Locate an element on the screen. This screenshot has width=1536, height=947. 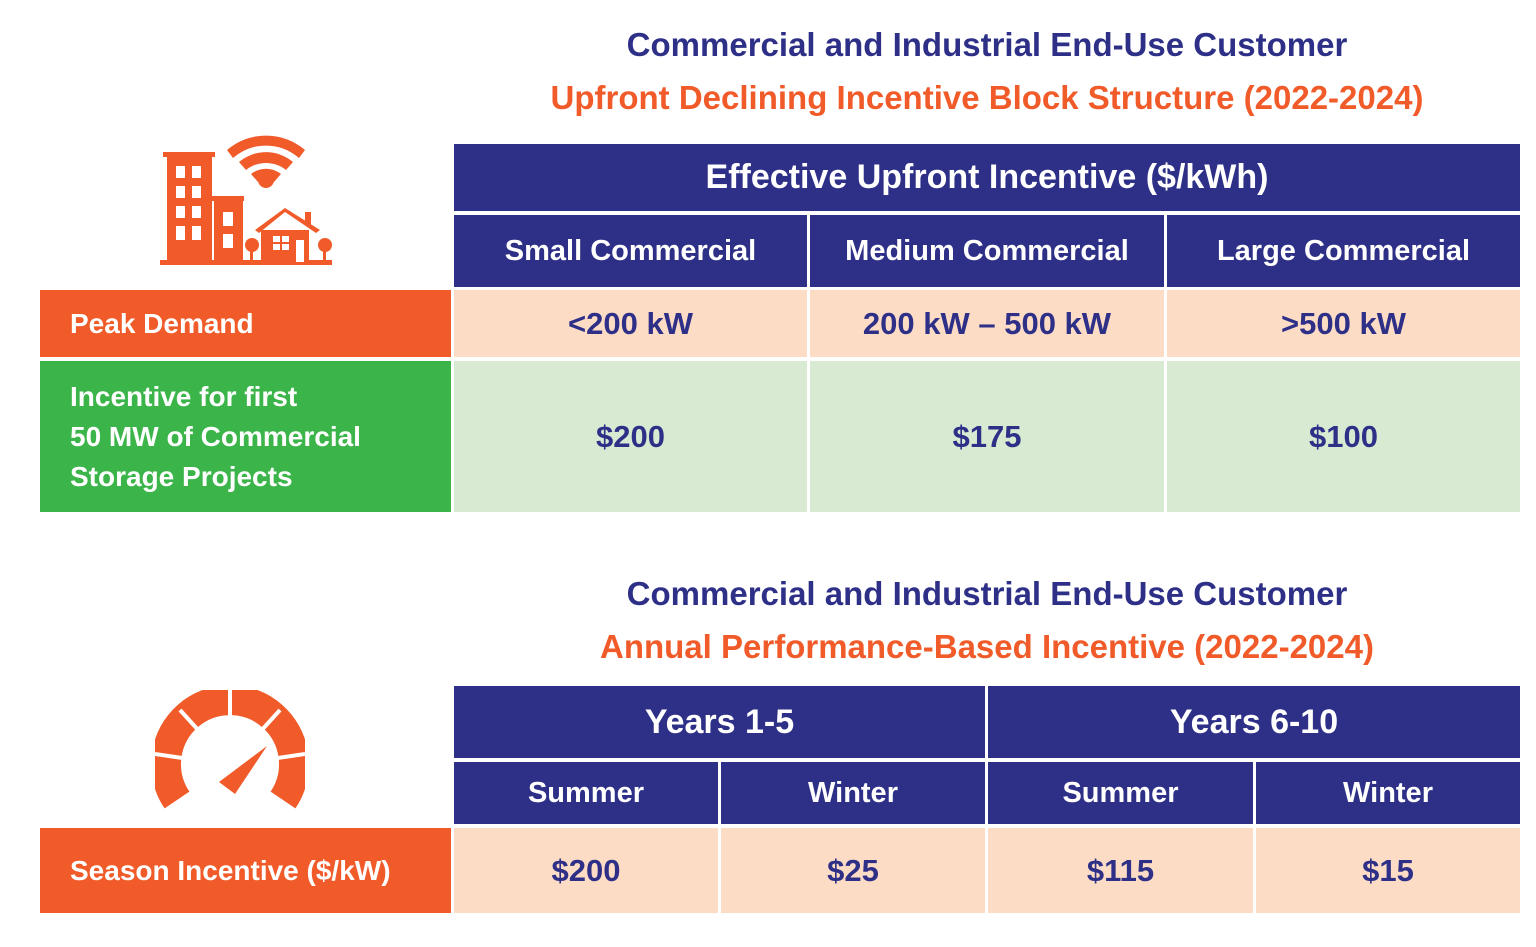
column-small-commercial: Small Commercial is located at coordinates (630, 251).